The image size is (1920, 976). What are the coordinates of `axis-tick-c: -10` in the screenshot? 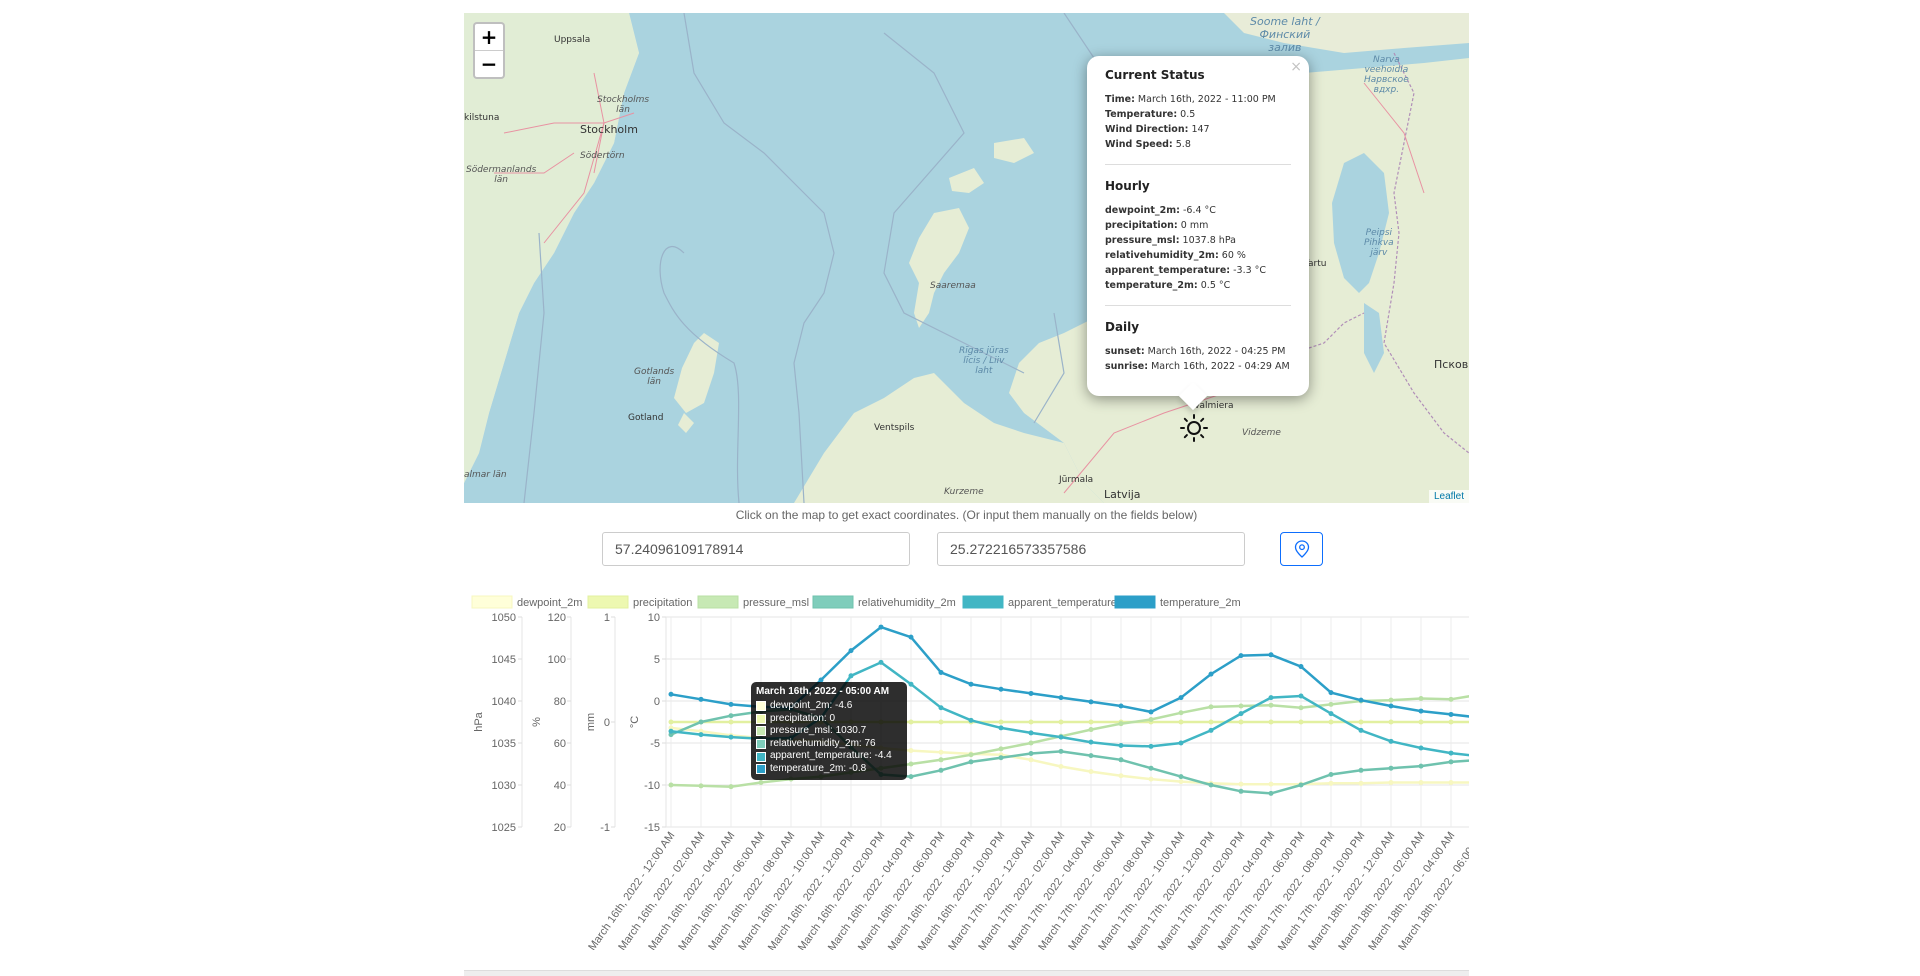 It's located at (652, 786).